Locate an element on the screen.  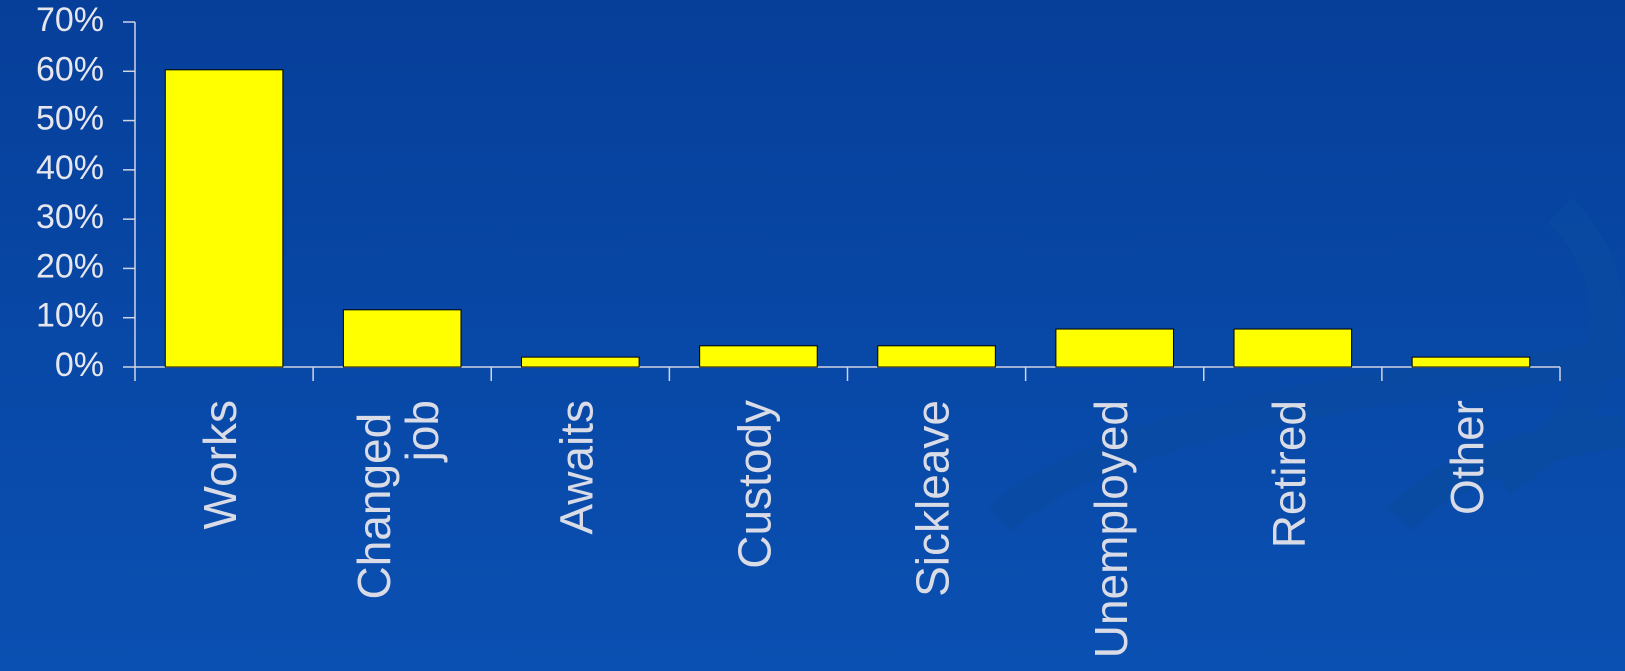
y-tick-label: 70% is located at coordinates (70, 20).